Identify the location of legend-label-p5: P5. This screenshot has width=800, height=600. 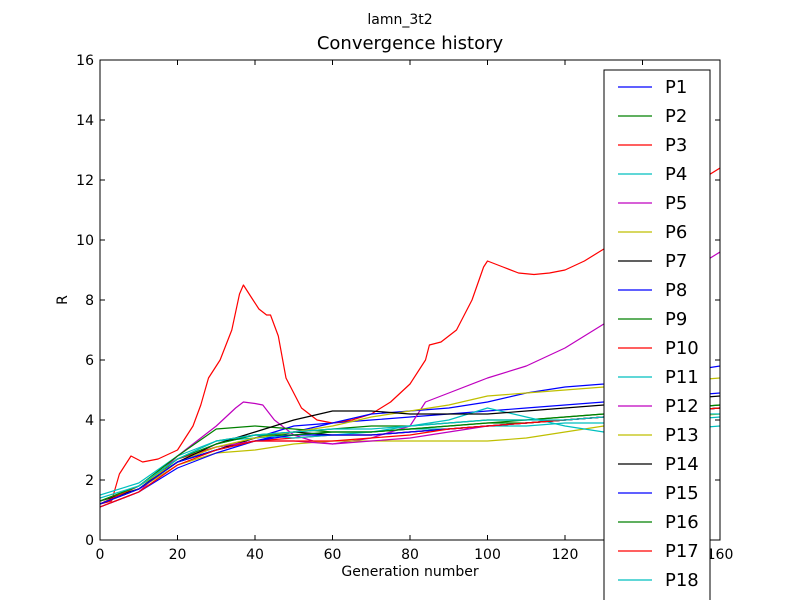
(676, 203).